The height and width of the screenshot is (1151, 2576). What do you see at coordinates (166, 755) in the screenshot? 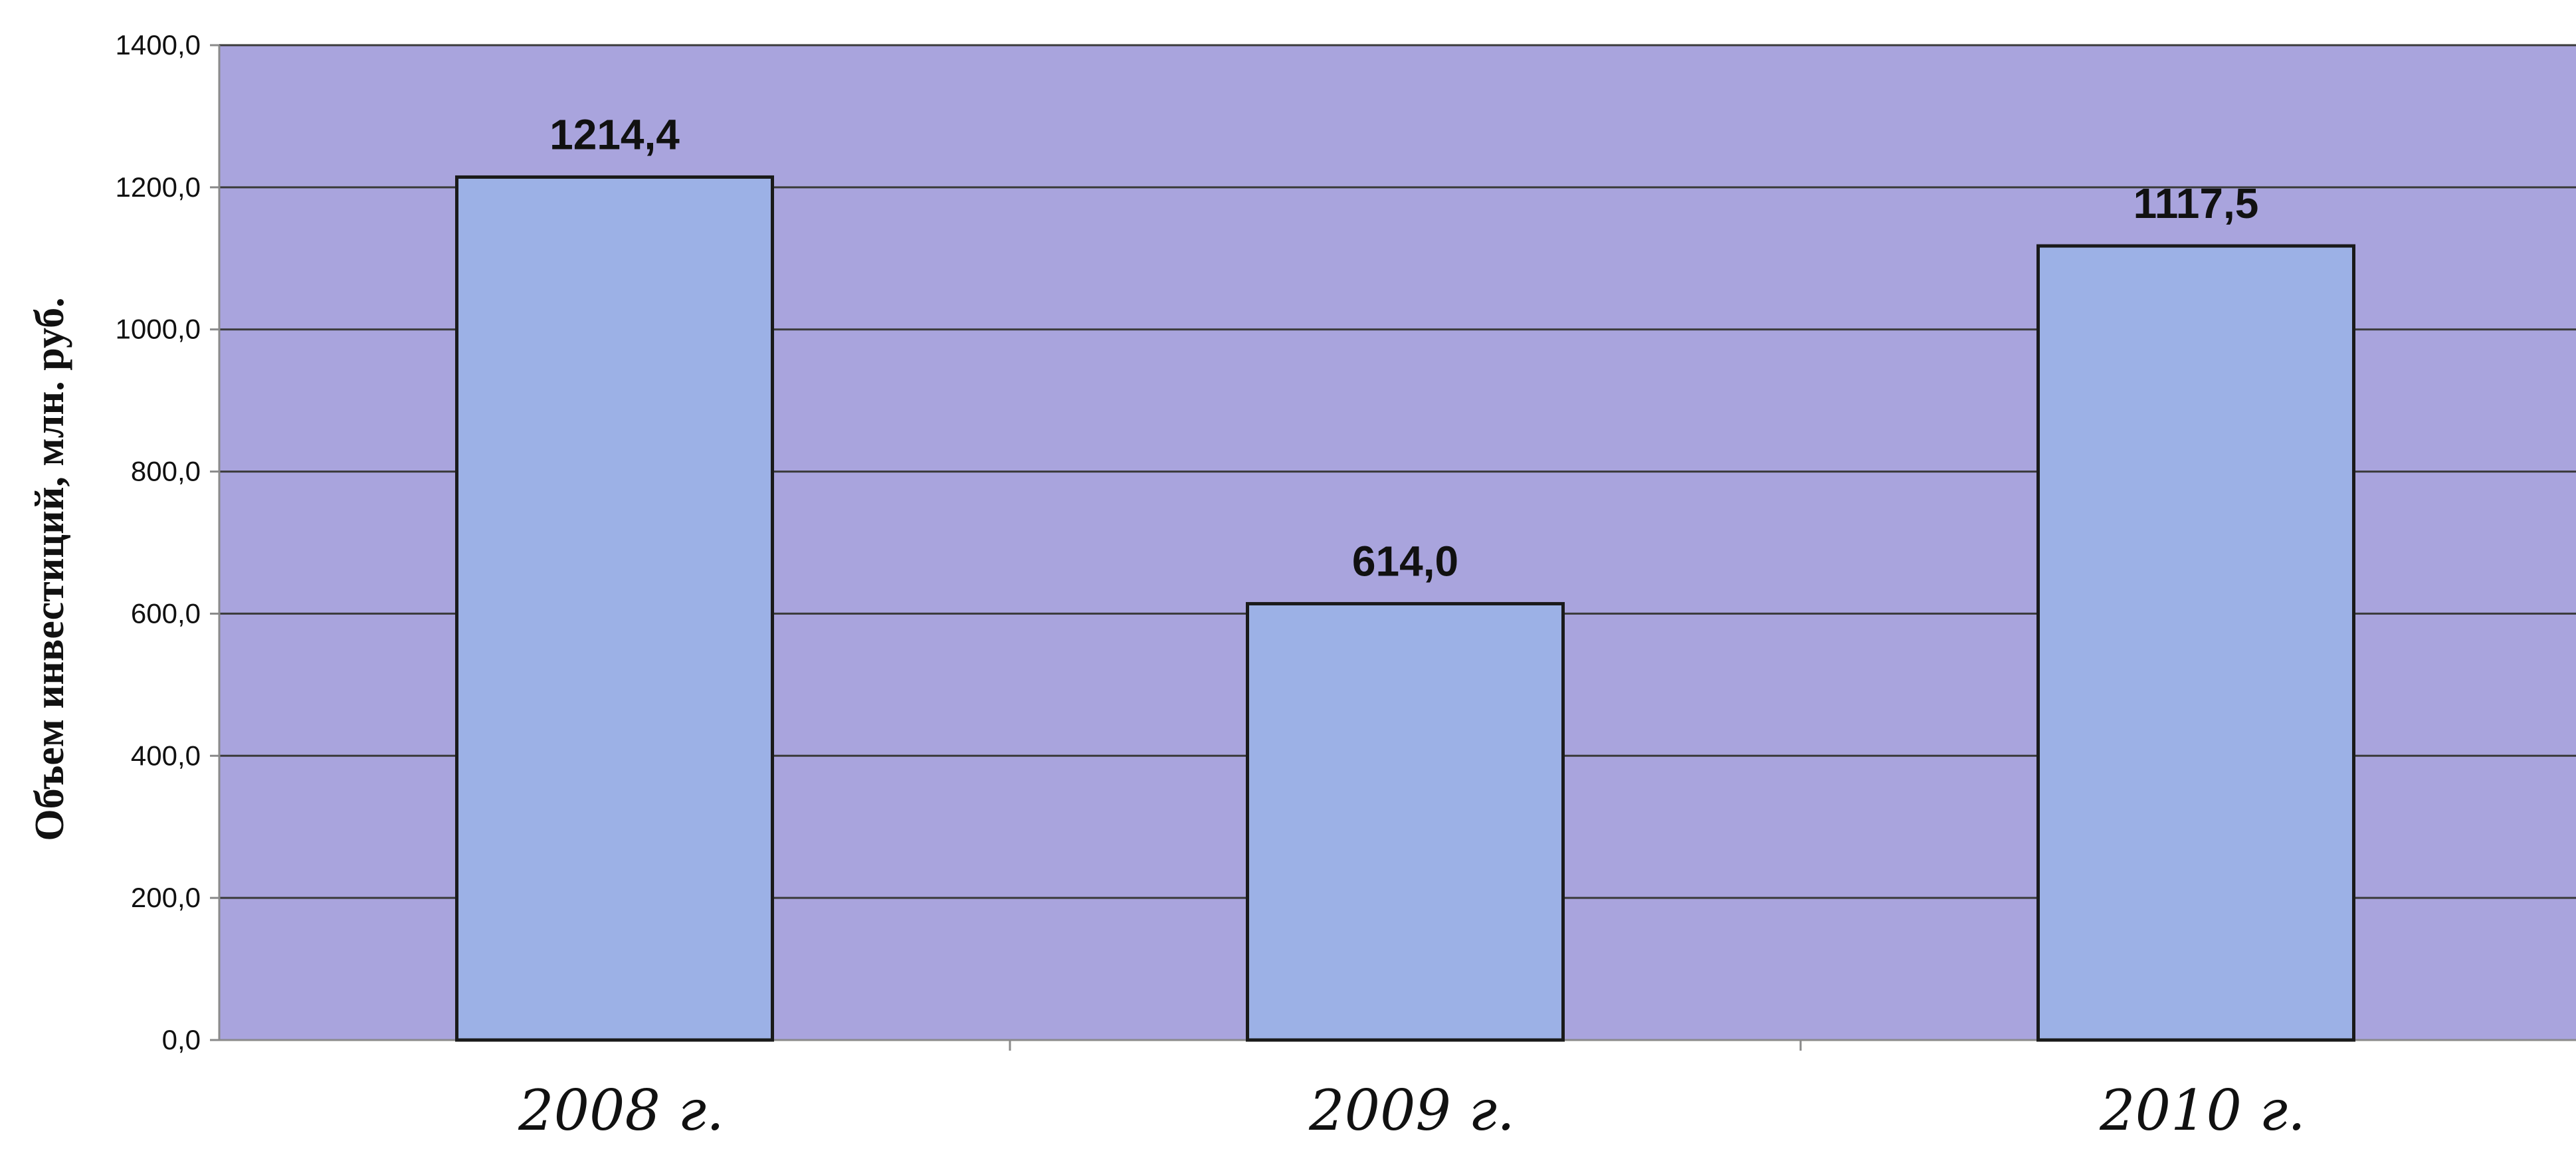
I see `y-tick-label: 400,0` at bounding box center [166, 755].